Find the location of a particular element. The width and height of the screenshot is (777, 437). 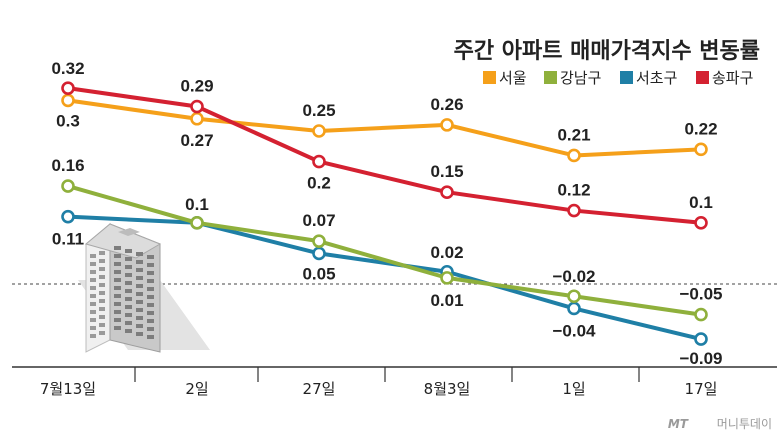

data-label: 0.26 is located at coordinates (446, 104).